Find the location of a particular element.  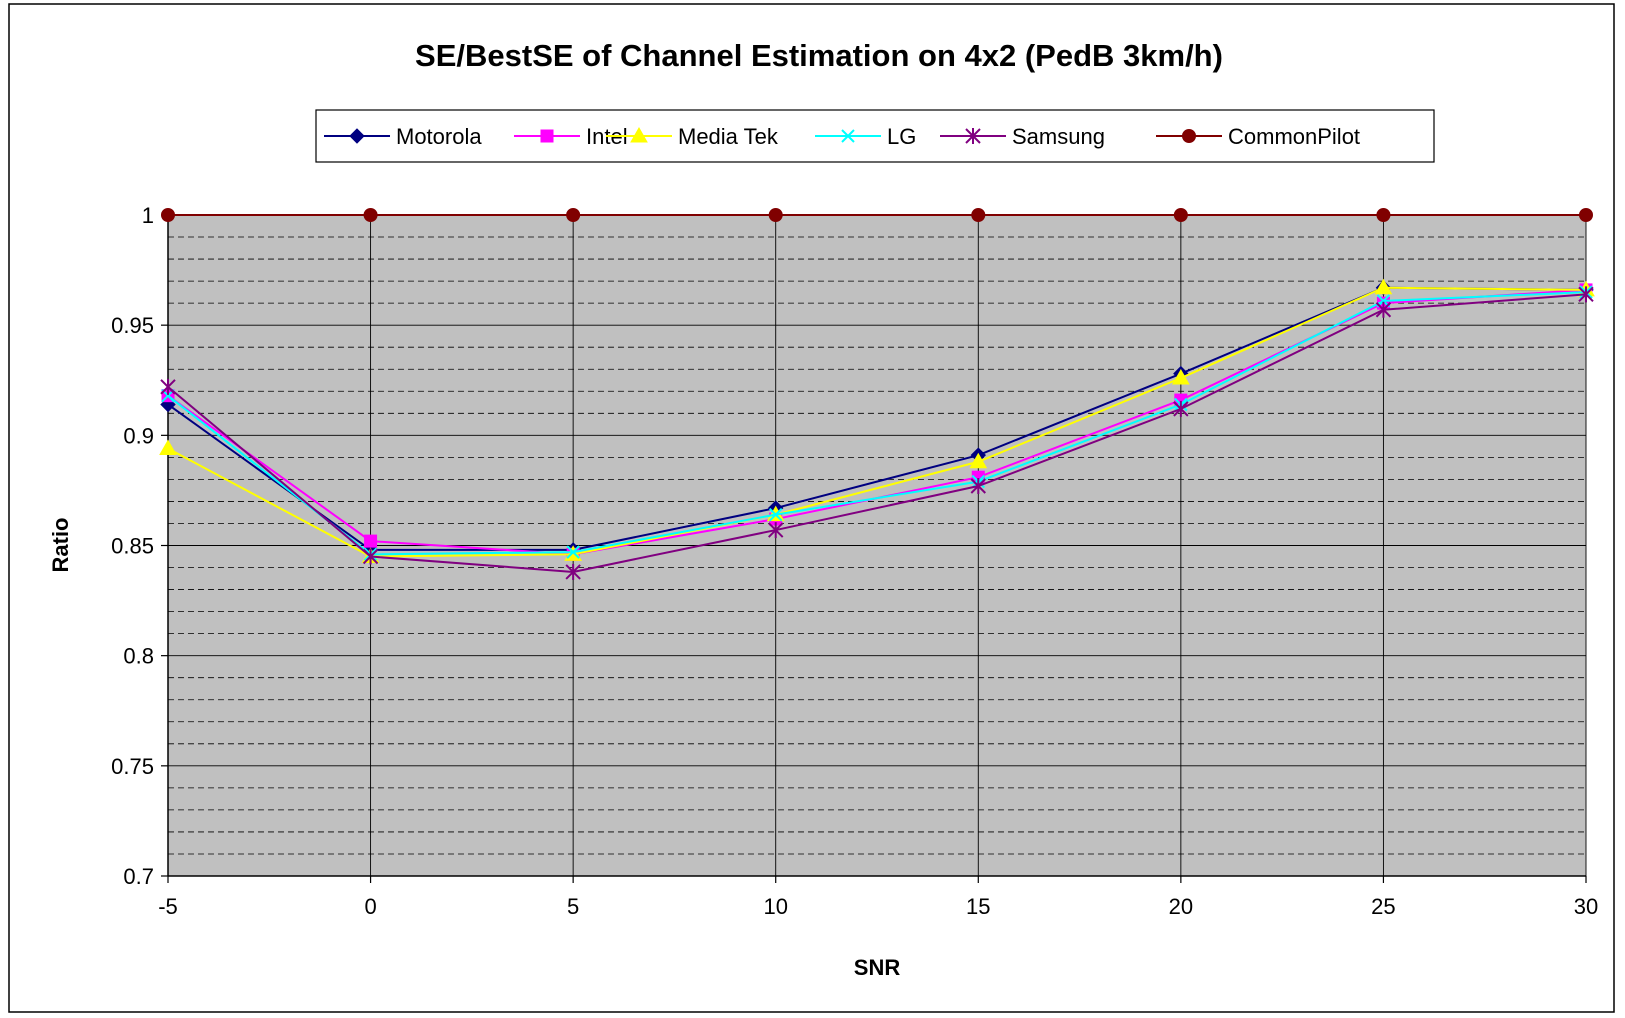

x-tick-label: 25 is located at coordinates (1383, 906).